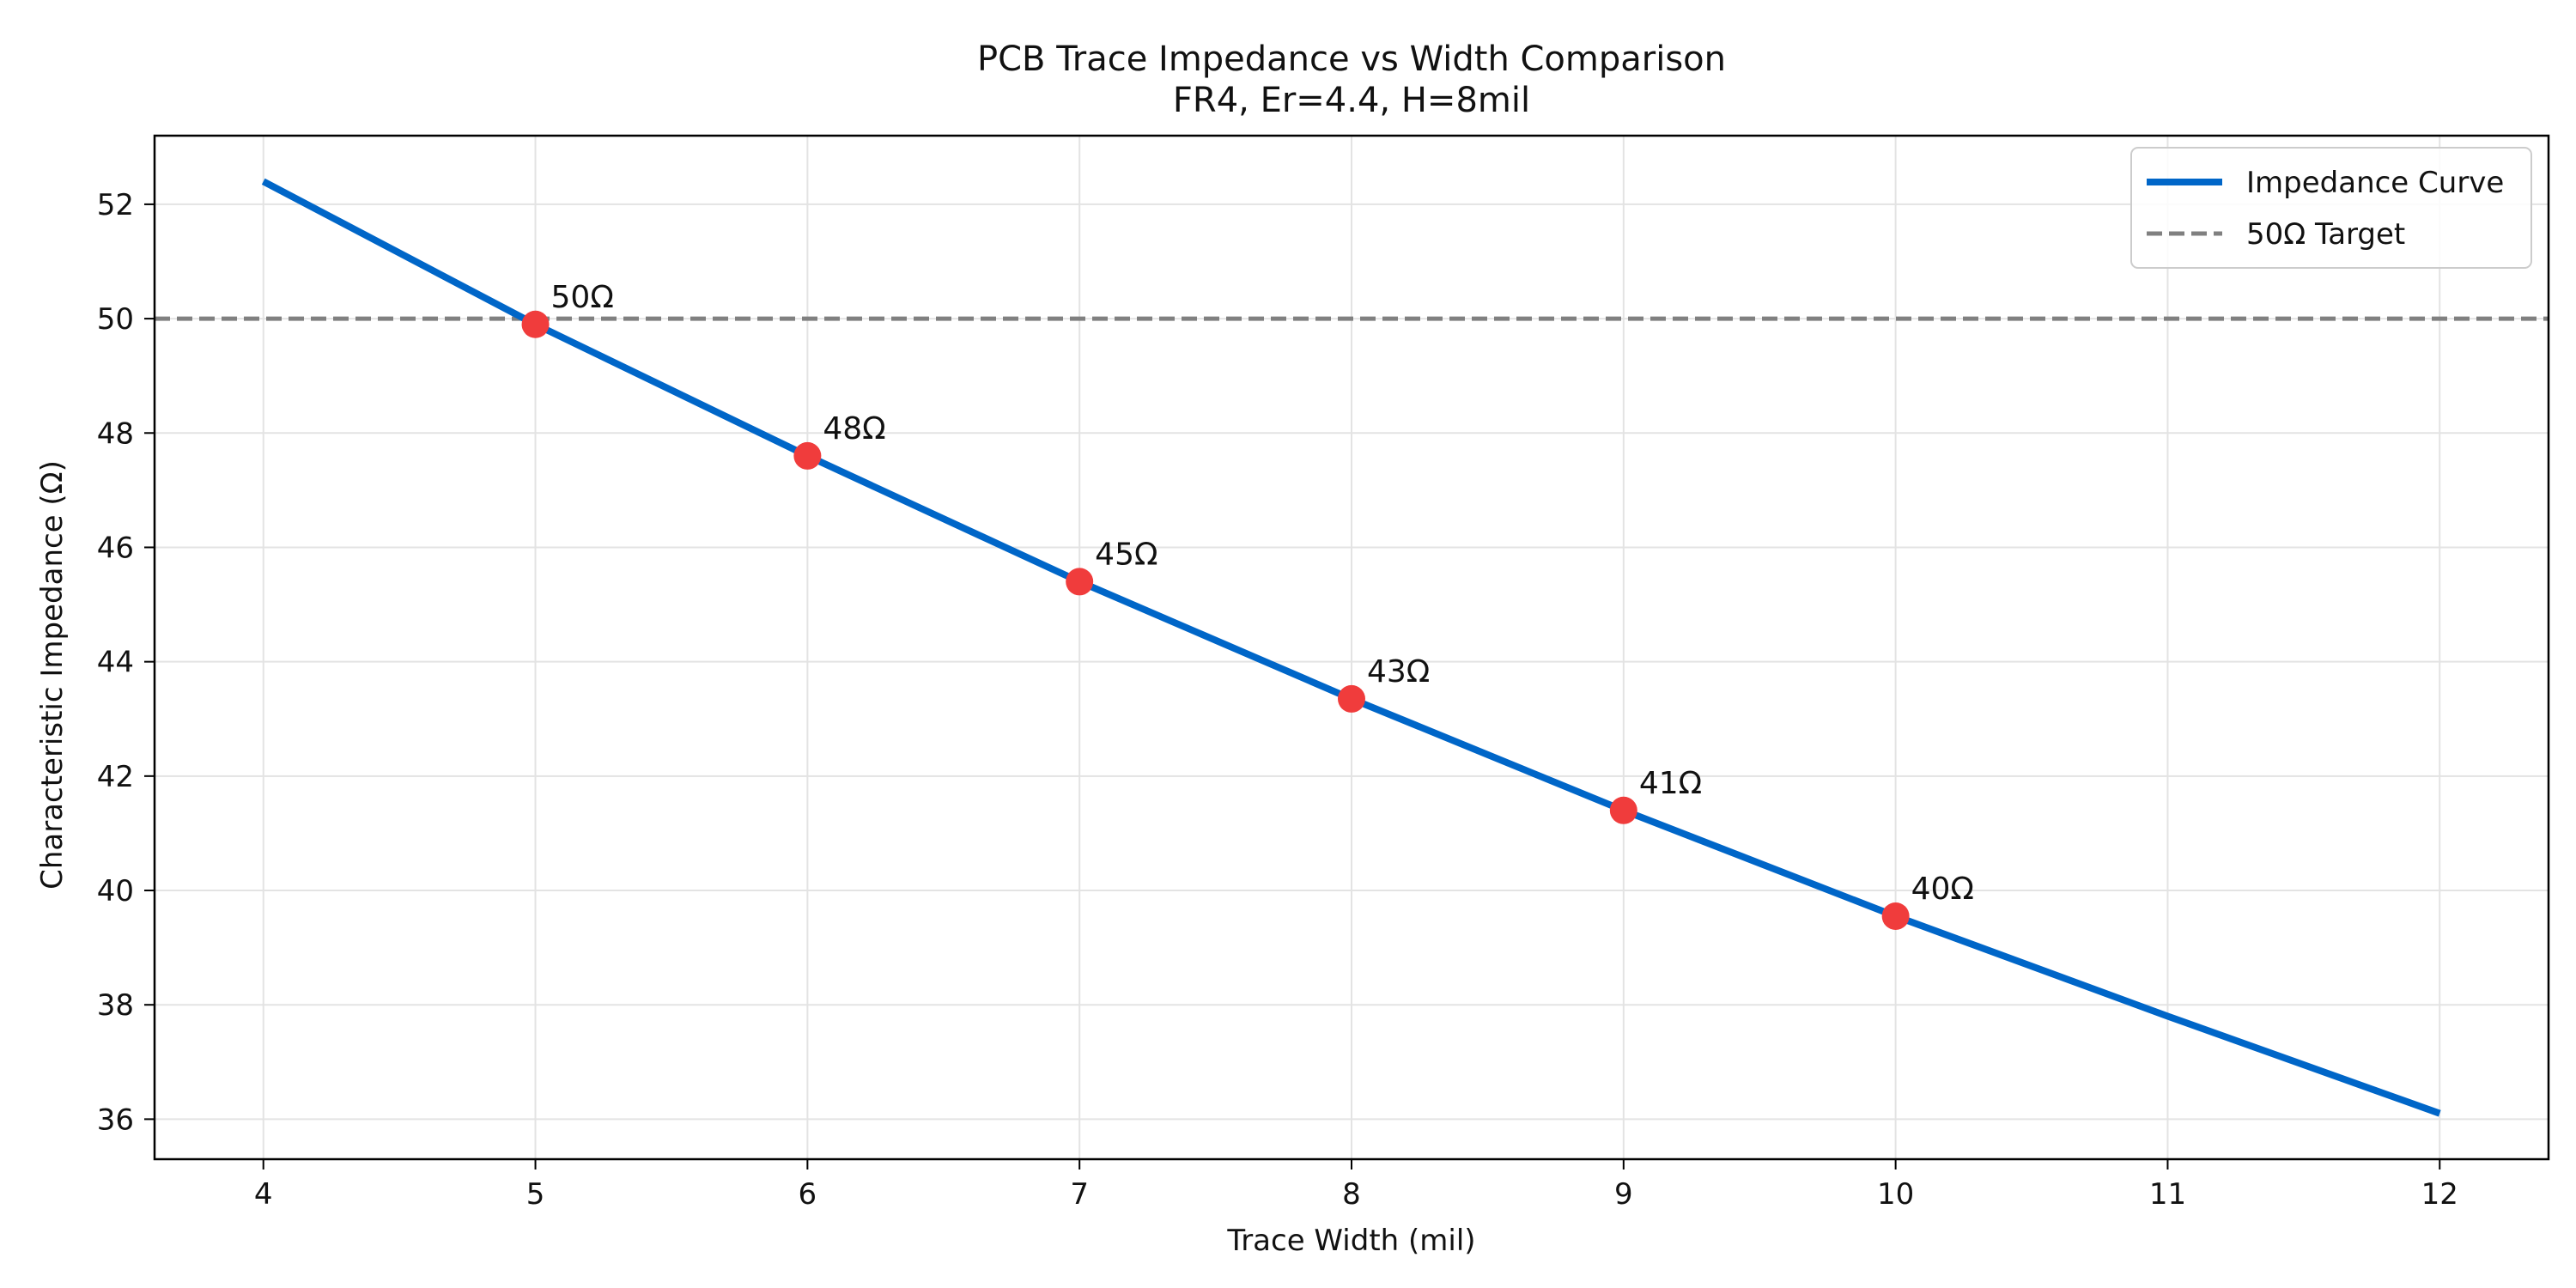 The width and height of the screenshot is (2576, 1288). Describe the element at coordinates (116, 663) in the screenshot. I see `y-tick-label: 44` at that location.